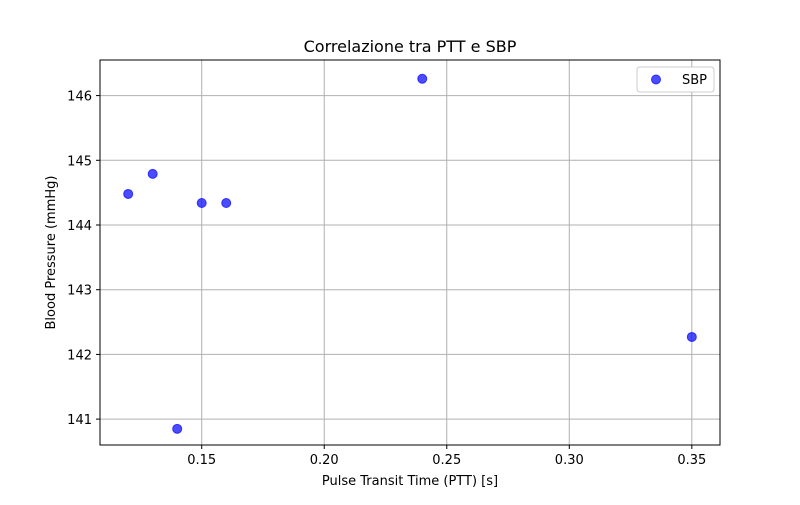 Image resolution: width=800 pixels, height=505 pixels. Describe the element at coordinates (79, 420) in the screenshot. I see `y-tick-label: 141` at that location.